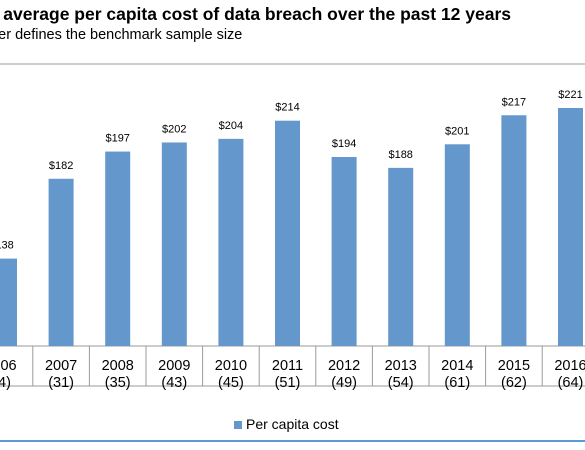  Describe the element at coordinates (5, 383) in the screenshot. I see `tick-label-sample-2006: 4)` at that location.